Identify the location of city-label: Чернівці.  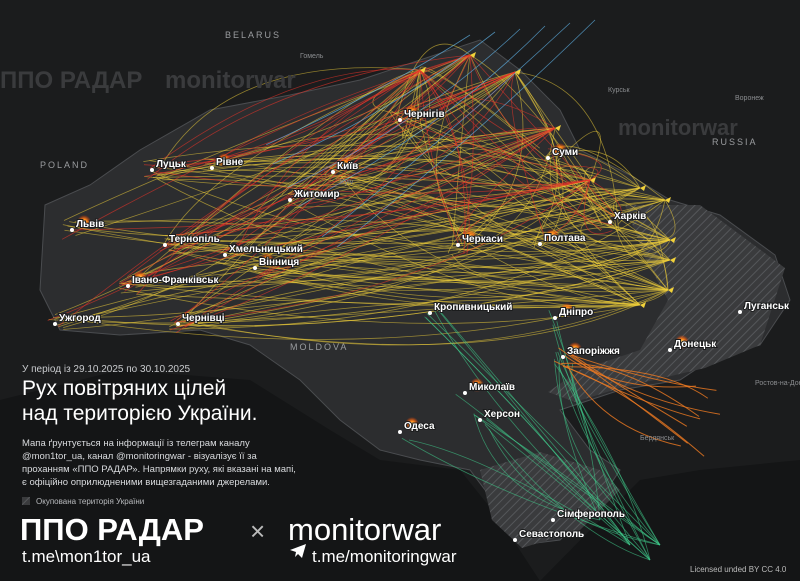
(203, 318).